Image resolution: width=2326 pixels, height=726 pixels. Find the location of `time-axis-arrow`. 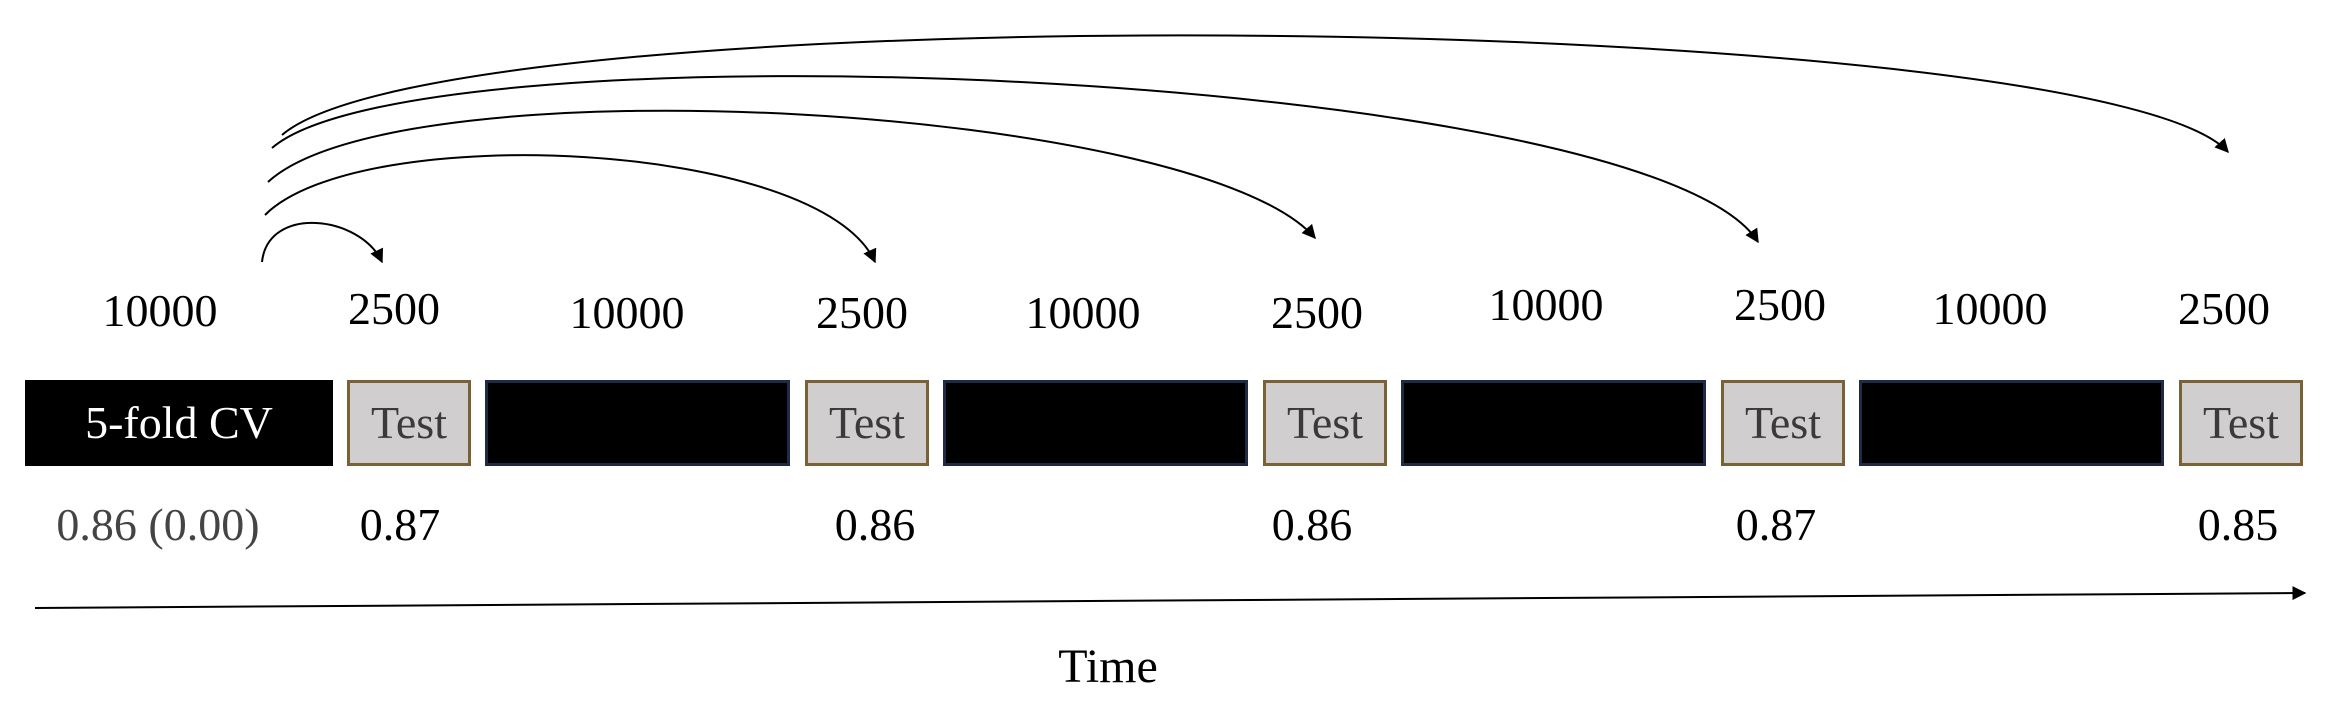

time-axis-arrow is located at coordinates (1170, 597).